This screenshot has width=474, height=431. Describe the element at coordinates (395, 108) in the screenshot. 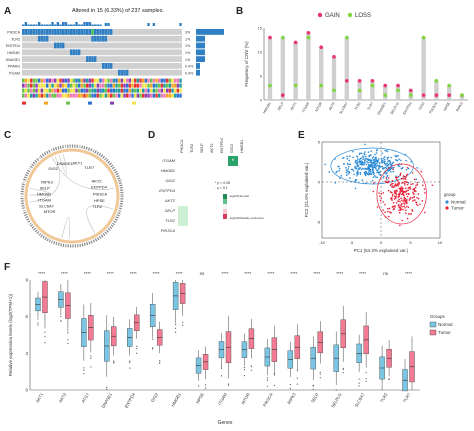

I see `x-tick-label: SELPLG` at that location.